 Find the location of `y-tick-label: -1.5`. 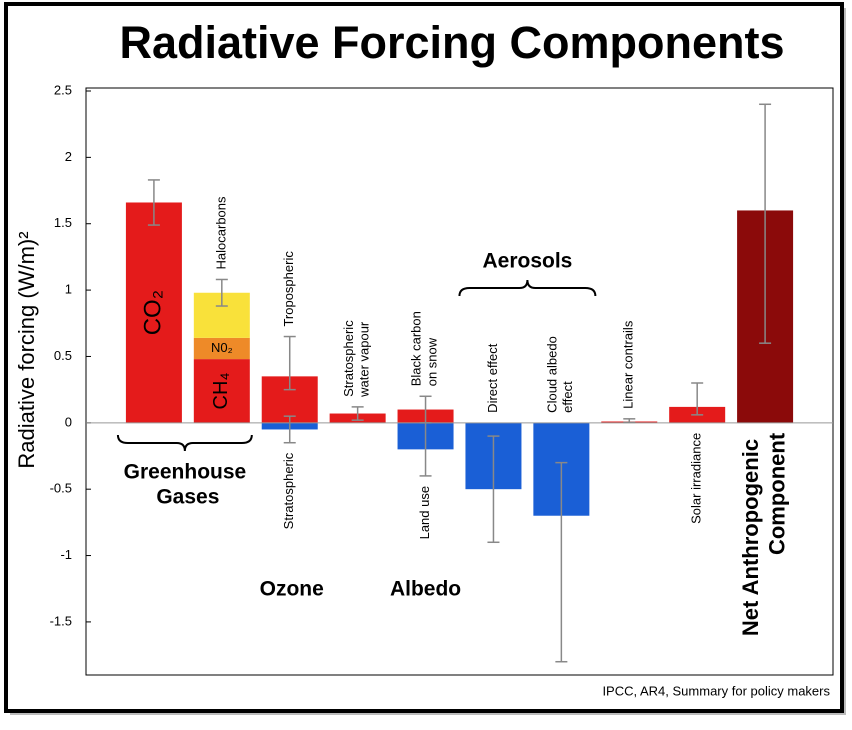

y-tick-label: -1.5 is located at coordinates (61, 620).